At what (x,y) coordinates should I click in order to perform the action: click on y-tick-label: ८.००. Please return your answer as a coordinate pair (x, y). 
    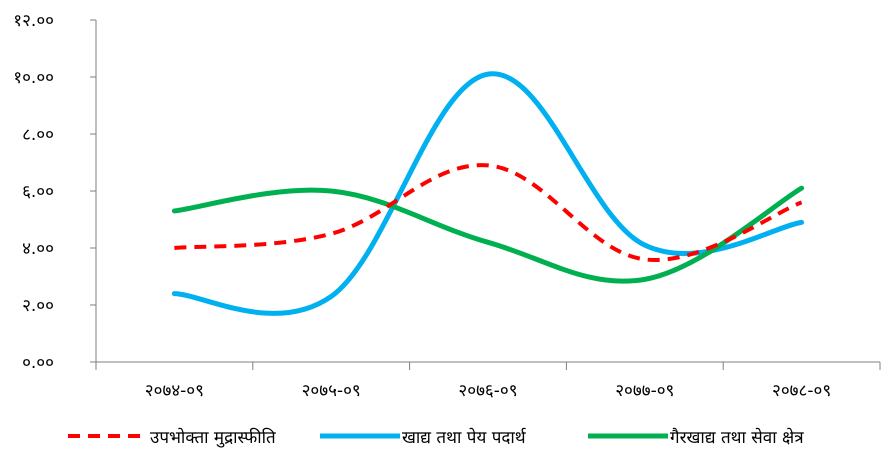
    Looking at the image, I should click on (38, 135).